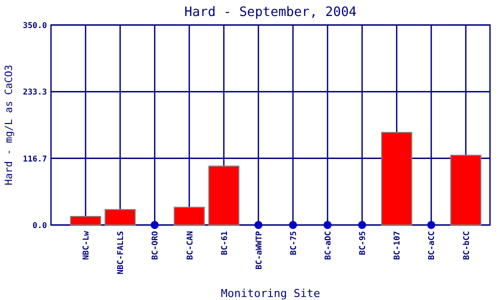 The height and width of the screenshot is (300, 500). What do you see at coordinates (35, 25) in the screenshot?
I see `y-tick-label: 350.0` at bounding box center [35, 25].